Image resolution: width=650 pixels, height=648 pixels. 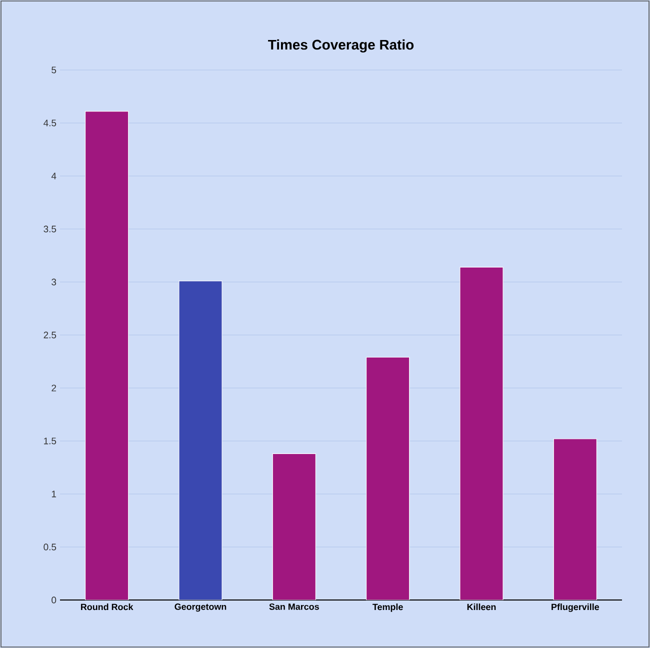 What do you see at coordinates (54, 70) in the screenshot?
I see `y-tick-label: 5` at bounding box center [54, 70].